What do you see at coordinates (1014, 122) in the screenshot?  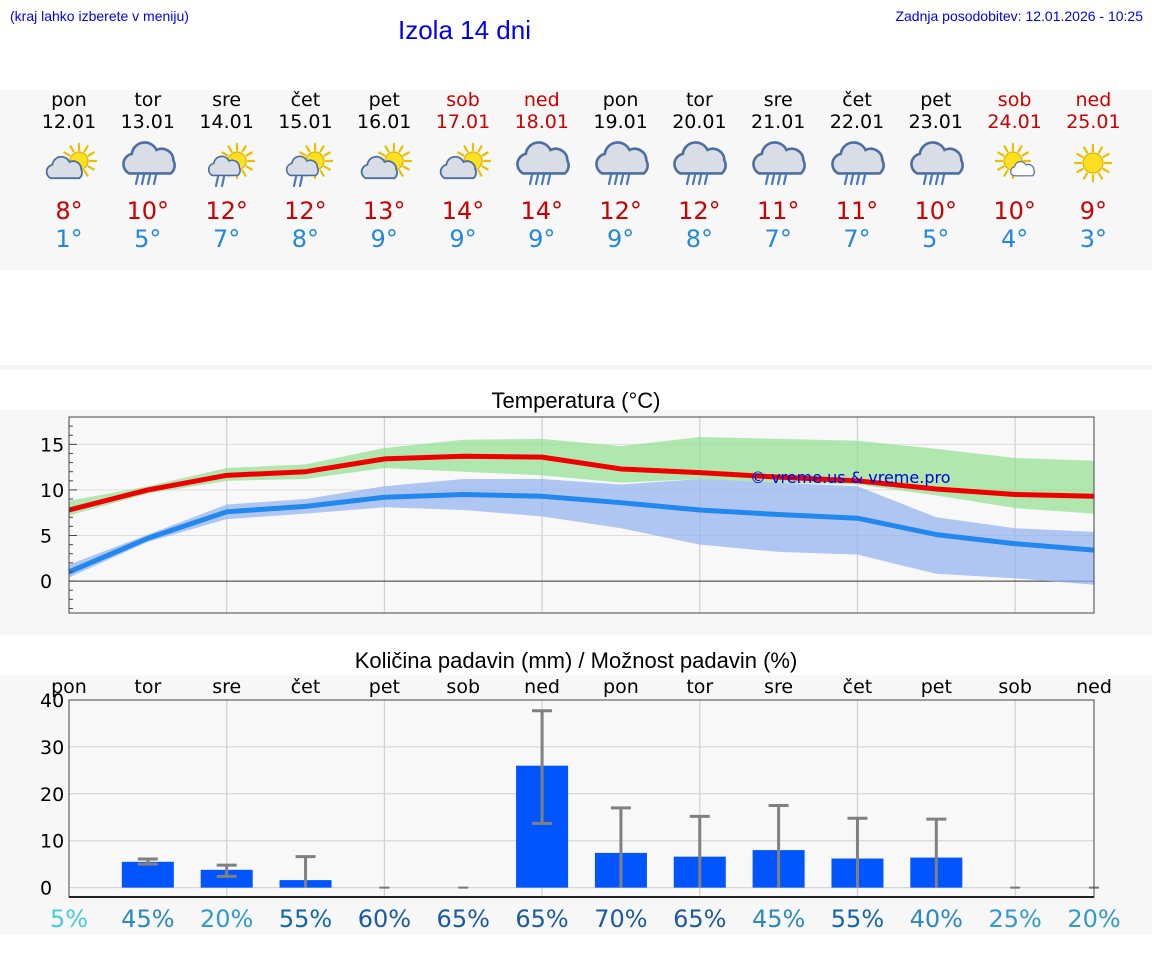 I see `day-date: 24.01` at bounding box center [1014, 122].